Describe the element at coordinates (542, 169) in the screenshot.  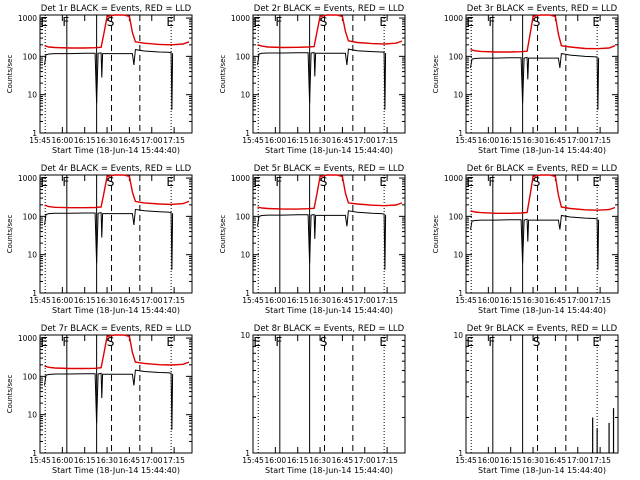
I see `panel-title: Det 6r BLACK = Events, RED = LLD` at that location.